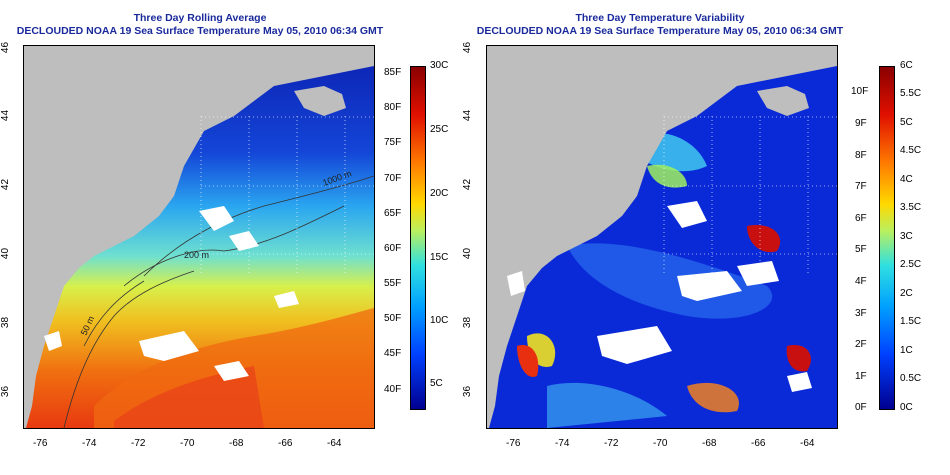 This screenshot has height=475, width=950. What do you see at coordinates (89, 443) in the screenshot?
I see `left-lon-tick: -74` at bounding box center [89, 443].